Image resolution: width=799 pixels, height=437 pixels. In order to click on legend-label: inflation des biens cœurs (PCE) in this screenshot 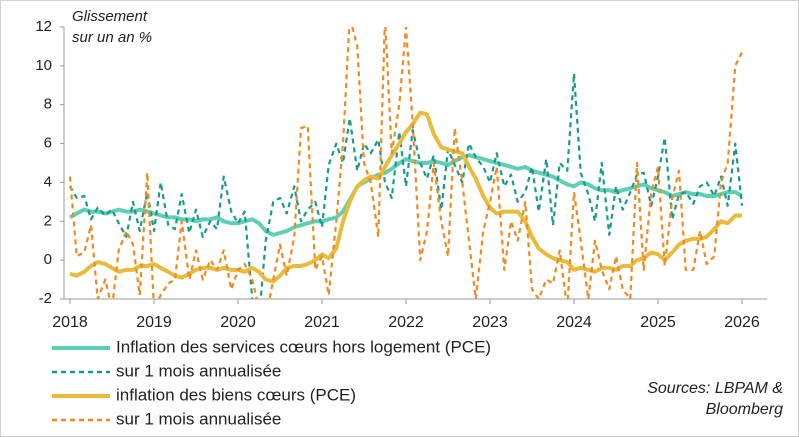, I will do `click(236, 394)`.